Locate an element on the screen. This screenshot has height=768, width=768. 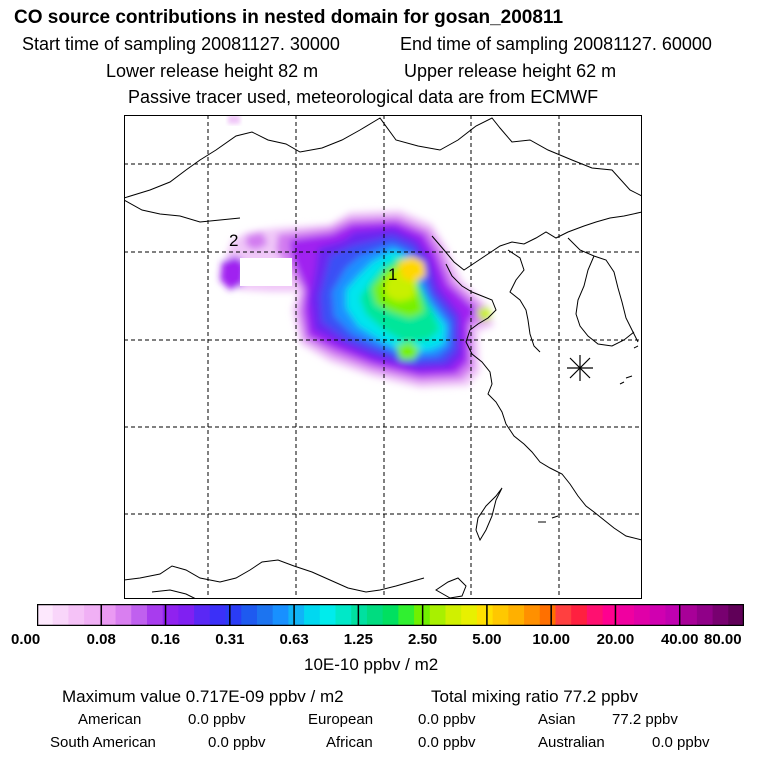
colorbar-tick-label: 10.00 is located at coordinates (551, 639).